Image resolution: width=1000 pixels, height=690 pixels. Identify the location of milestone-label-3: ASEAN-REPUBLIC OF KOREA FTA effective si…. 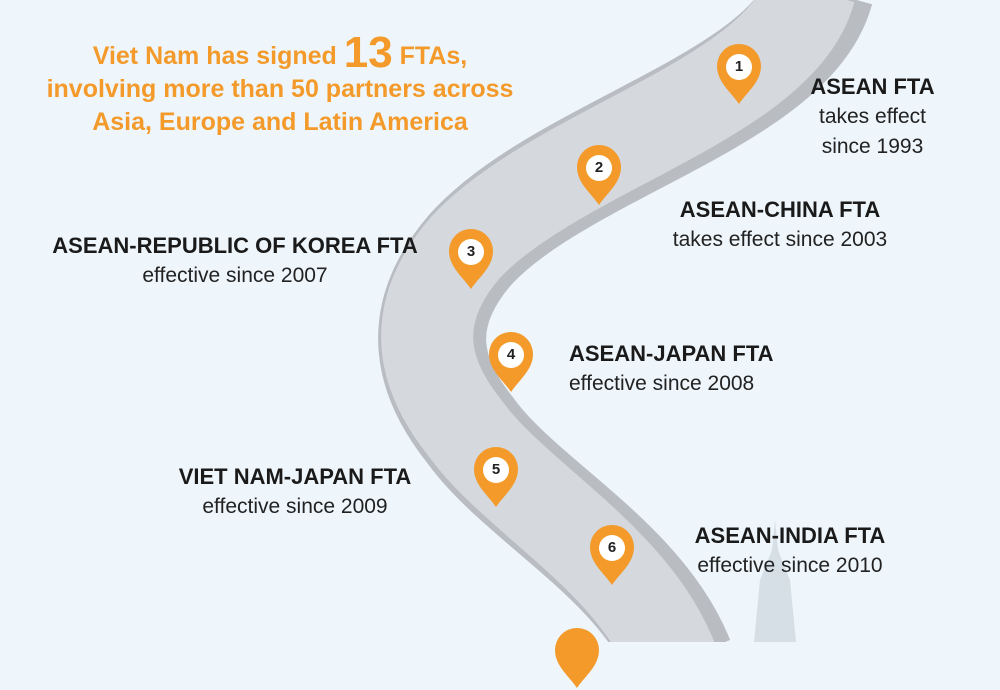
(235, 261).